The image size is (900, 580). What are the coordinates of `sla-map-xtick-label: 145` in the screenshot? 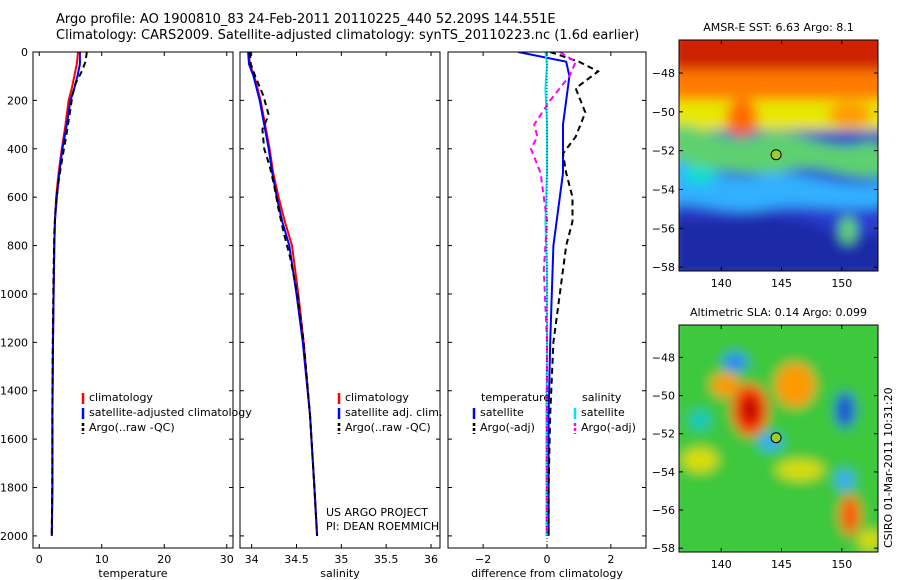 It's located at (781, 564).